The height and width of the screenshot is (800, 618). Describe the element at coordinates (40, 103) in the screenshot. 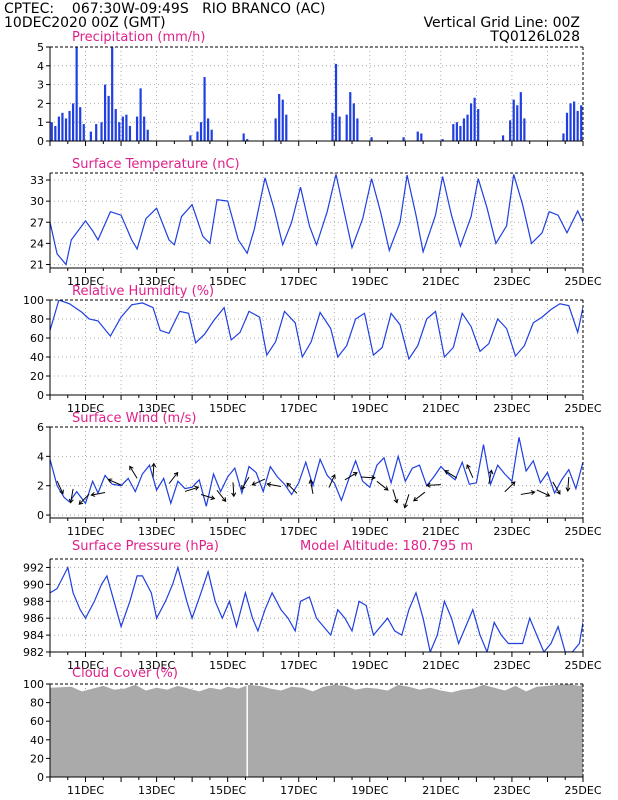

I see `y-tick-label: 2` at that location.